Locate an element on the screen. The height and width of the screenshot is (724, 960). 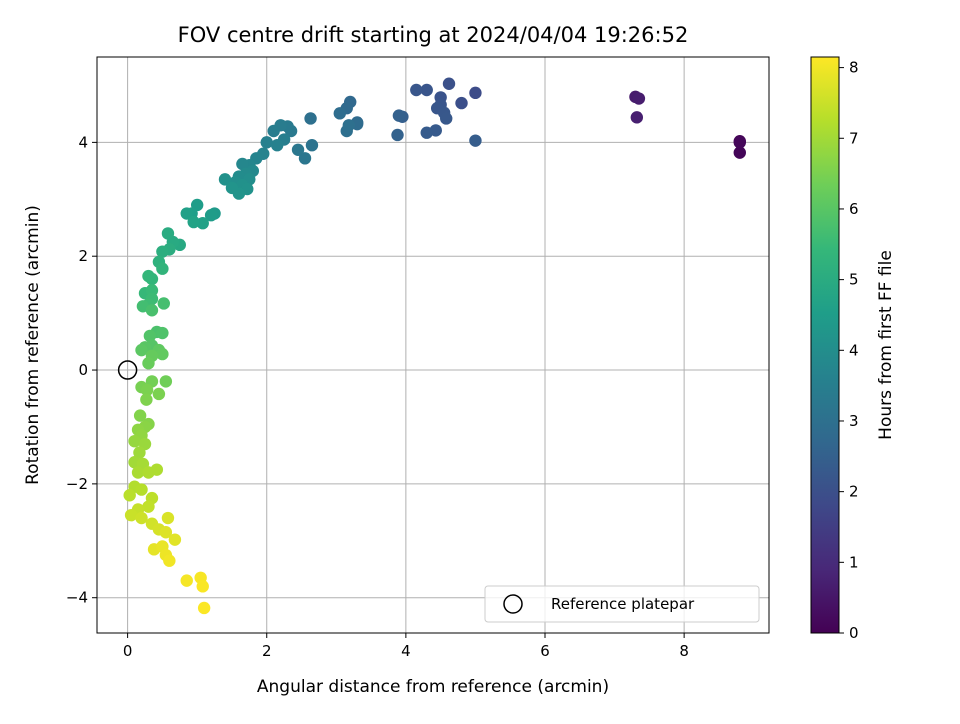
colorbar-tick-label: 4 is located at coordinates (854, 350).